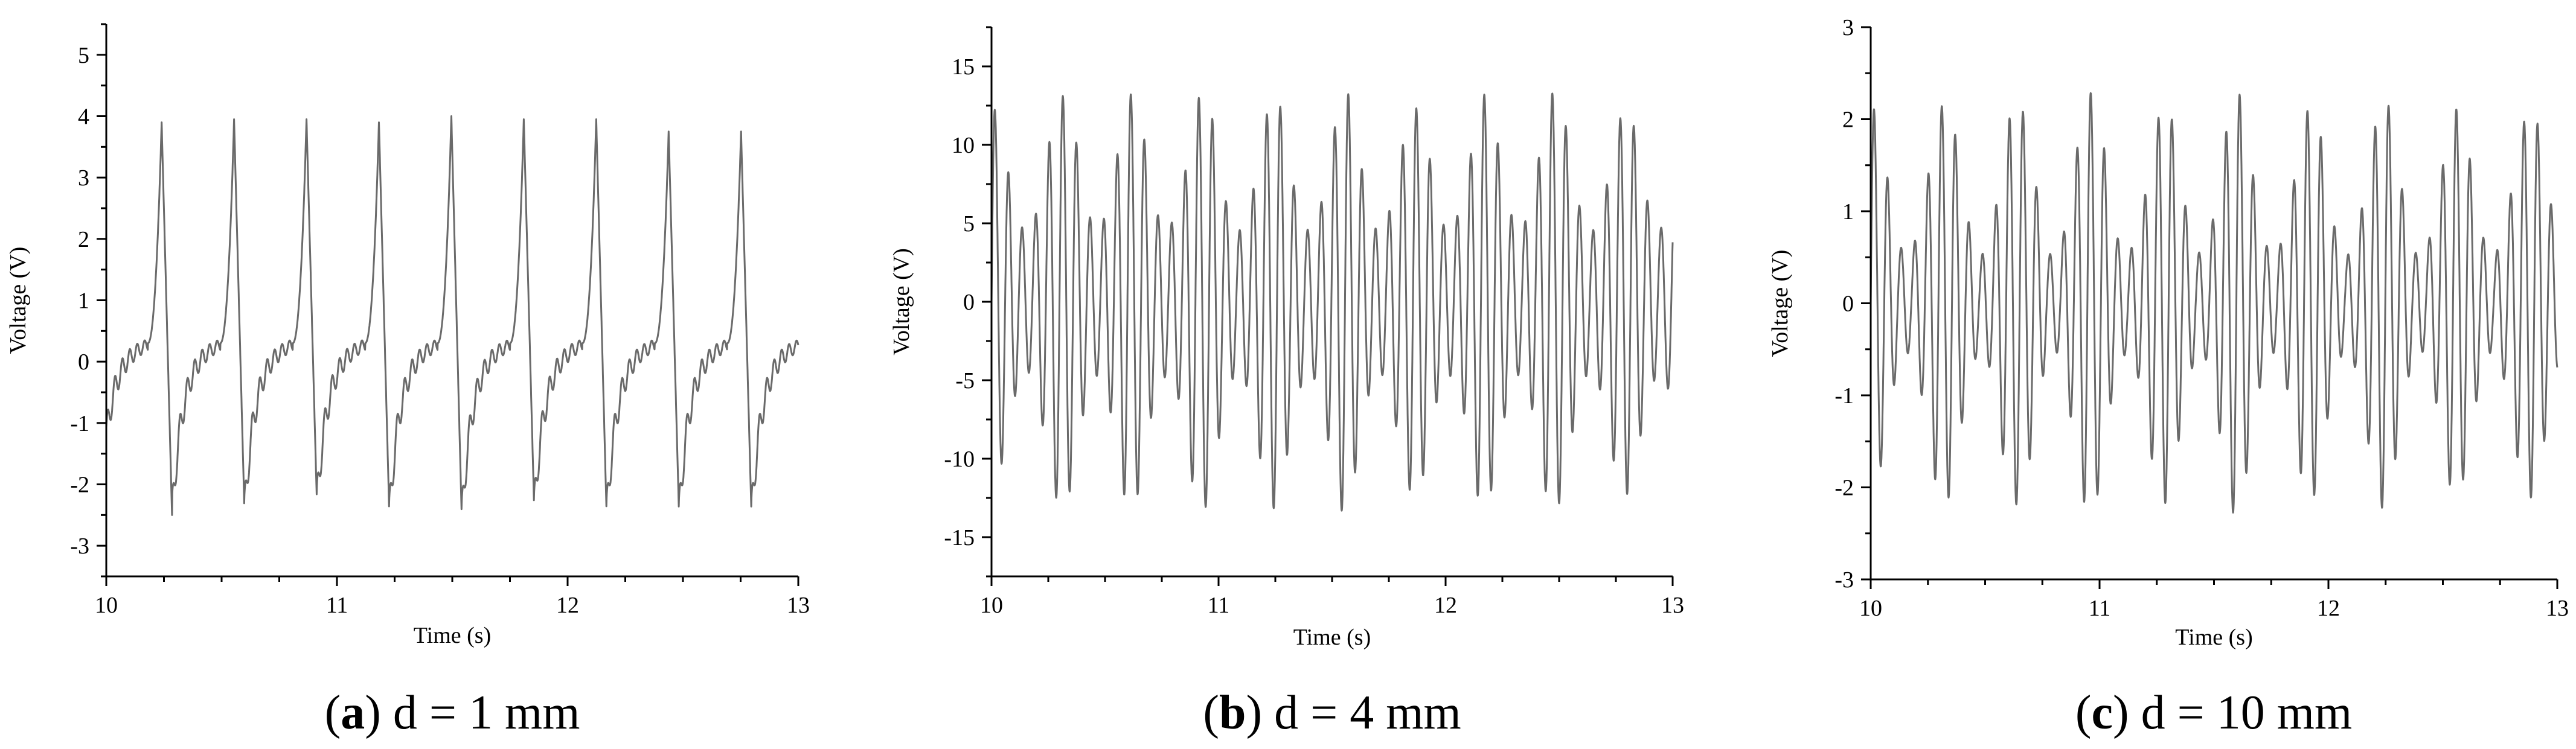  I want to click on y-tick-label: -15, so click(959, 537).